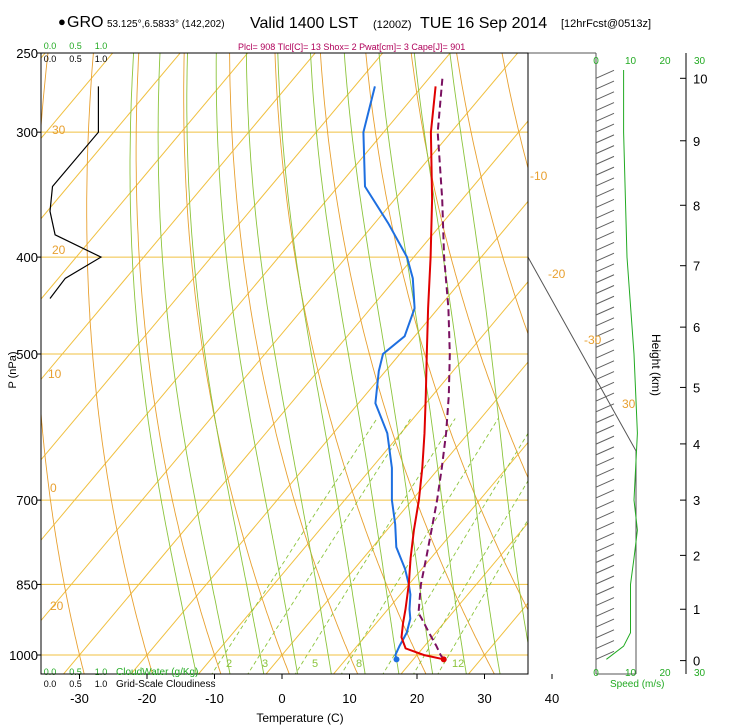  What do you see at coordinates (593, 340) in the screenshot?
I see `dry-adiabat-label: -30` at bounding box center [593, 340].